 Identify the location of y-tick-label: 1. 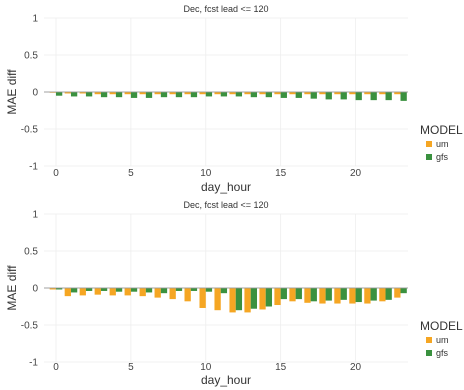
(35, 215).